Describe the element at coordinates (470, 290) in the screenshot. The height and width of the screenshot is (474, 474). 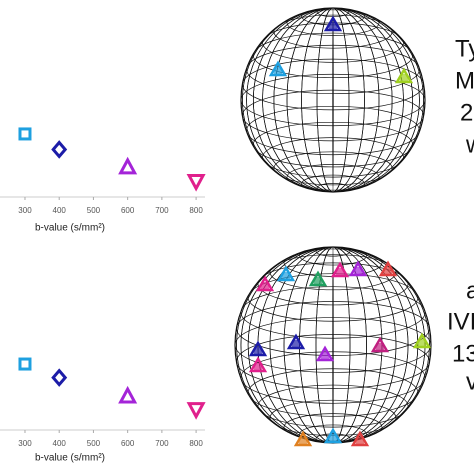
I see `side-label: a` at that location.